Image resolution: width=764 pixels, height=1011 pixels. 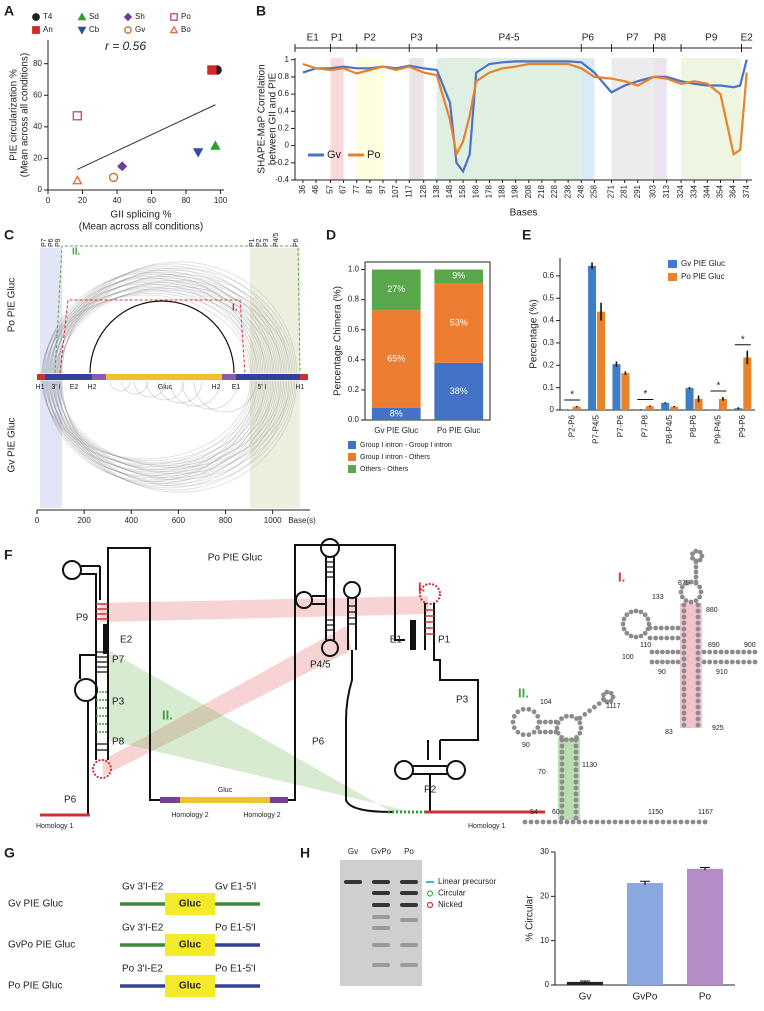 I want to click on position-label: 110, so click(x=645, y=645).